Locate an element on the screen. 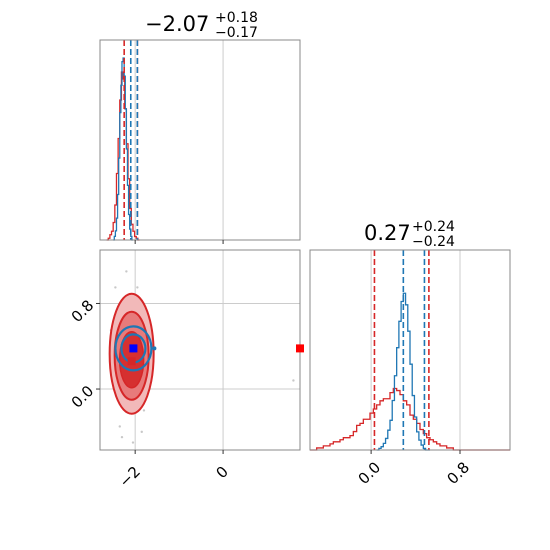 The width and height of the screenshot is (550, 550). hist-param1-blue is located at coordinates (123, 149).